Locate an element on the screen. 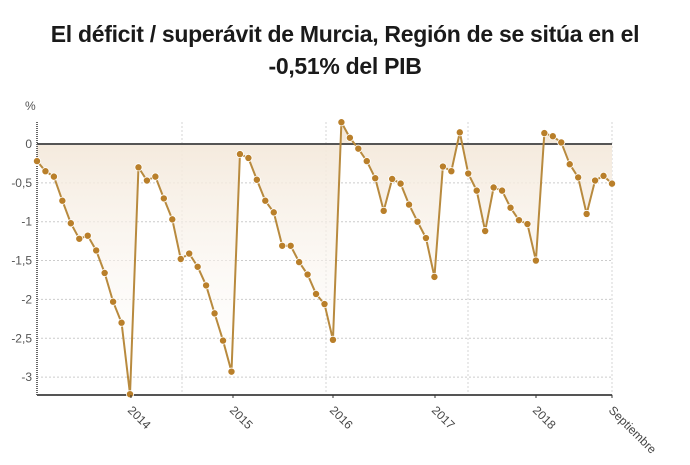 This screenshot has width=690, height=465. x-axis-ticks: 2014 2015 2016 2017 2018 Septiembre is located at coordinates (392, 426).